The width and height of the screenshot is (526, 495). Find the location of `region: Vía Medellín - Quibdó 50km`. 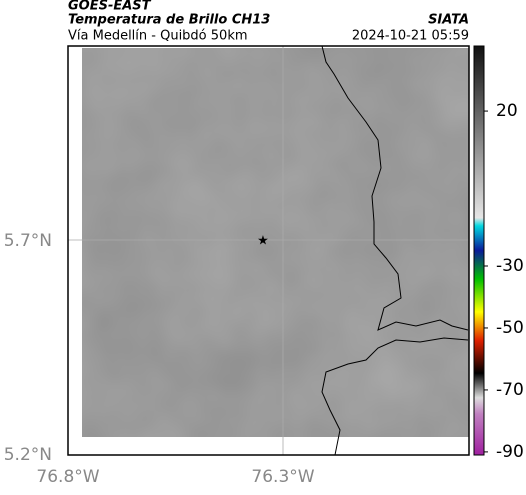

region: Vía Medellín - Quibdó 50km is located at coordinates (158, 36).